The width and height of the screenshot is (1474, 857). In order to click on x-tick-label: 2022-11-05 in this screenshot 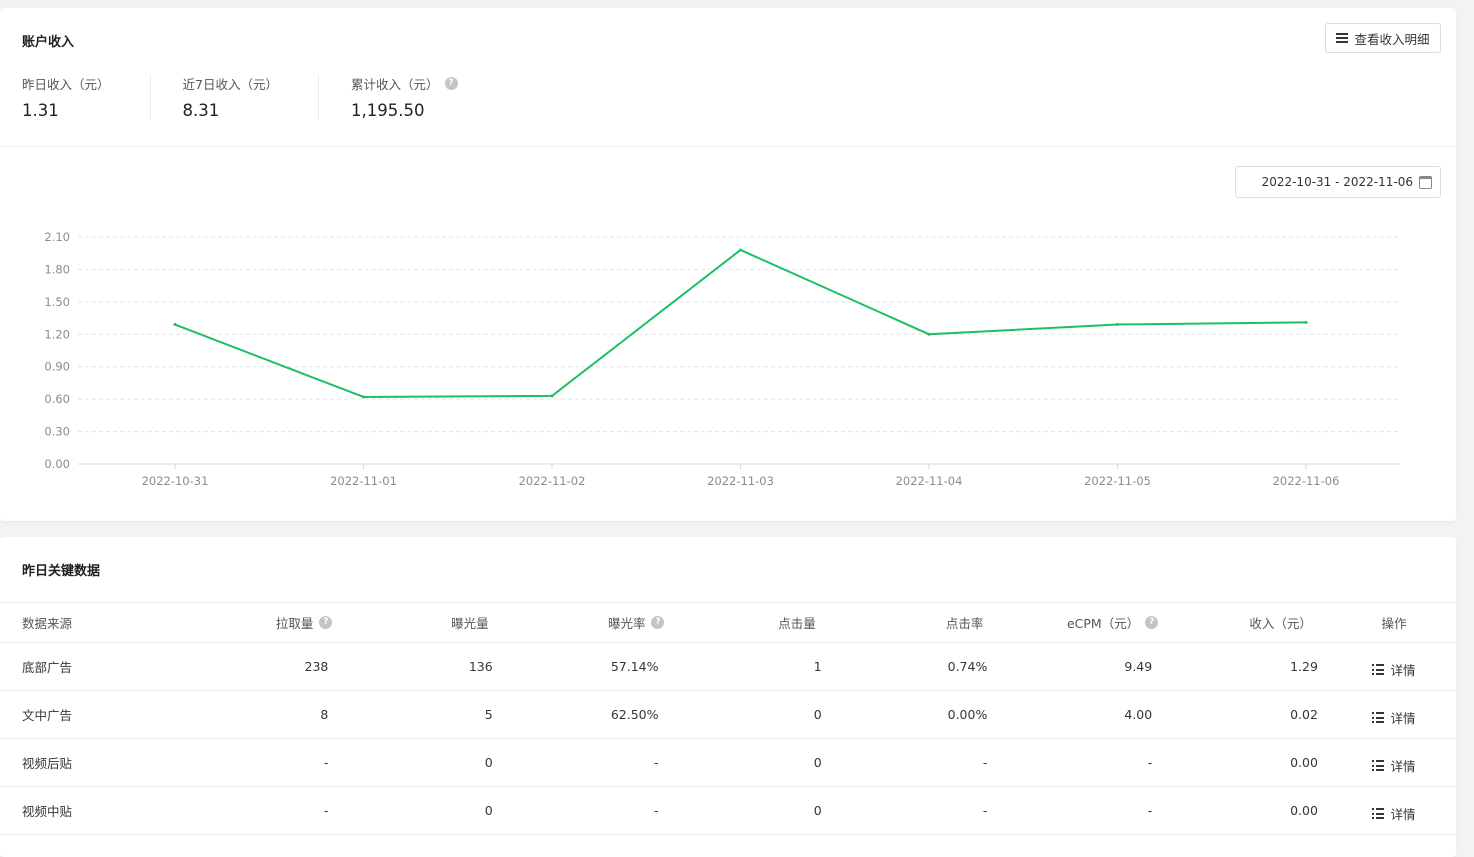, I will do `click(1117, 481)`.